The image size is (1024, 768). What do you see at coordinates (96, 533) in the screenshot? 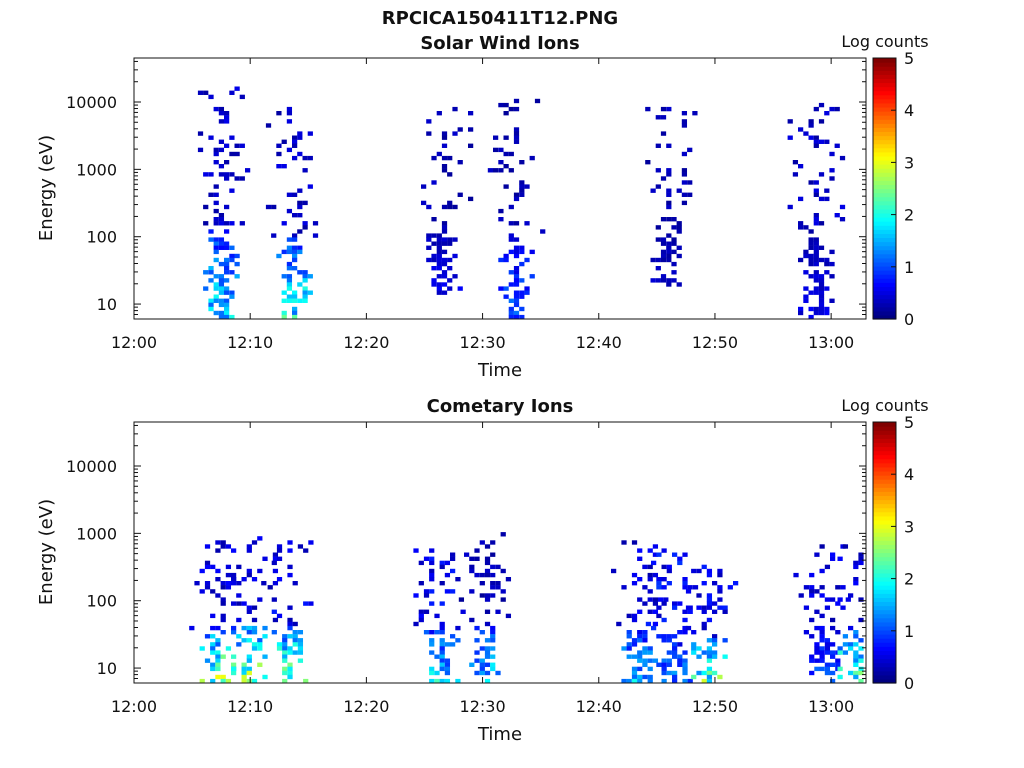
I see `y-tick-label: 1000` at bounding box center [96, 533].